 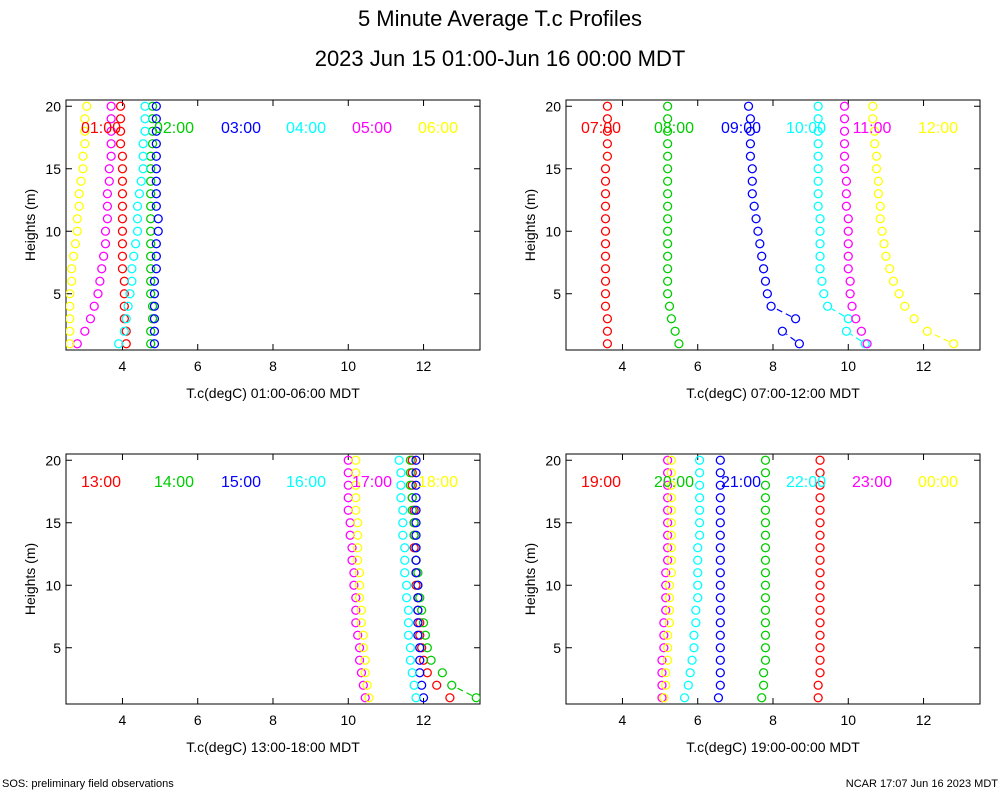 I want to click on x-tick-label: 8, so click(x=273, y=366).